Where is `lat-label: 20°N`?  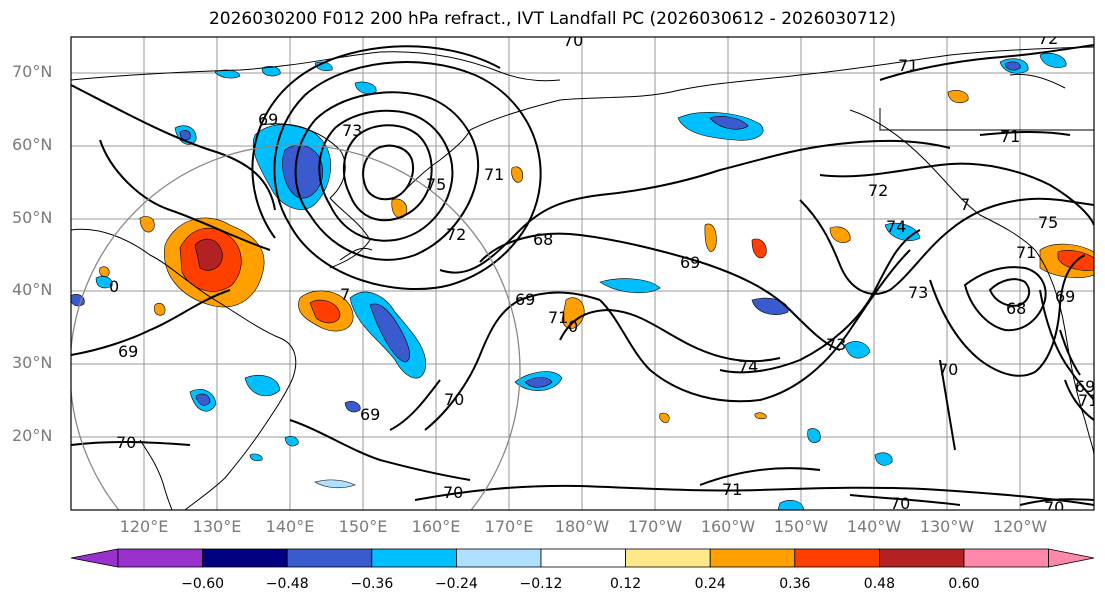 lat-label: 20°N is located at coordinates (32, 435).